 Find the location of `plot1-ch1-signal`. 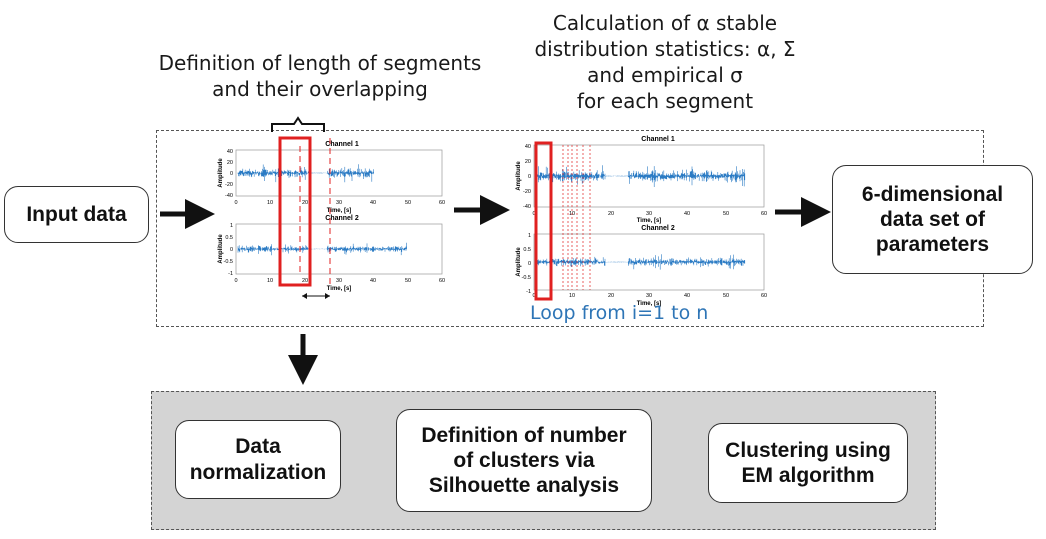

plot1-ch1-signal is located at coordinates (305, 173).